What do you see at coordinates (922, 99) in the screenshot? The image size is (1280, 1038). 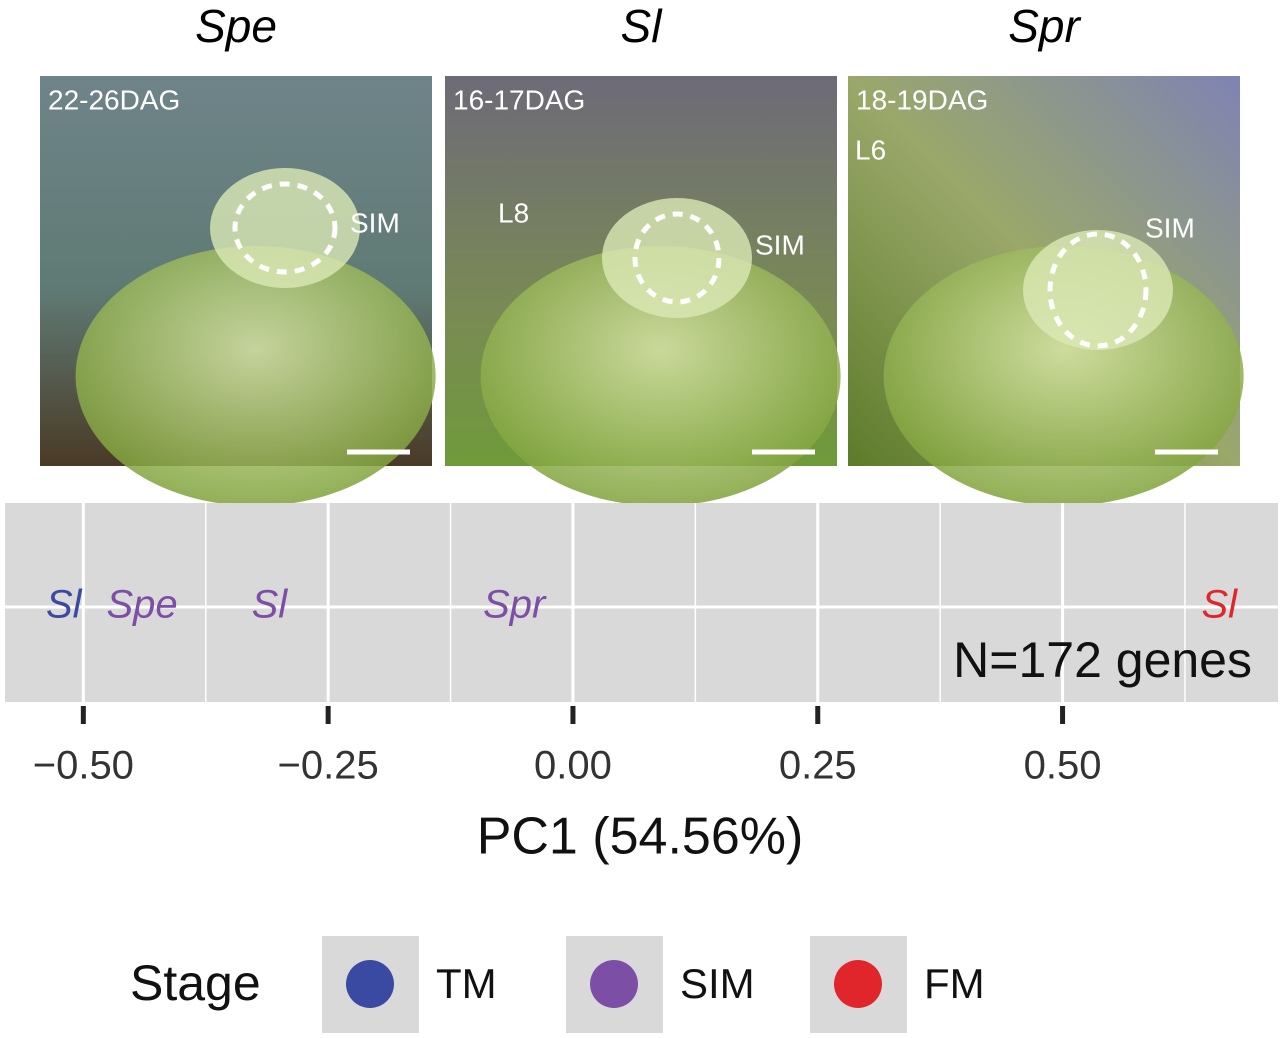 I see `stage-label: 18-19DAG` at bounding box center [922, 99].